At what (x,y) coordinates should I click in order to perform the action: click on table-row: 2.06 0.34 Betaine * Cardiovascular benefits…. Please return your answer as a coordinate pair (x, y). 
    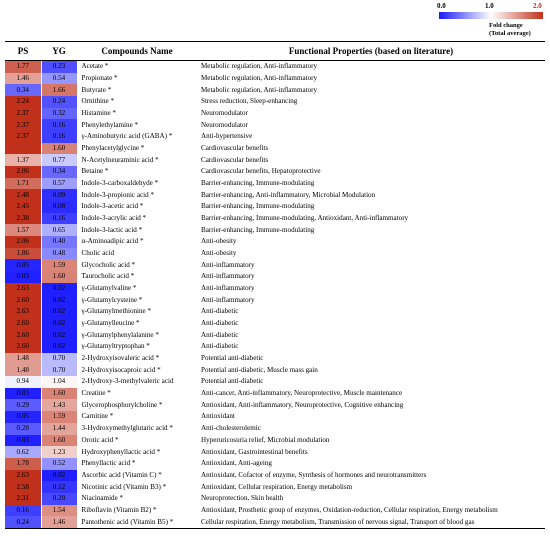
    Looking at the image, I should click on (275, 172).